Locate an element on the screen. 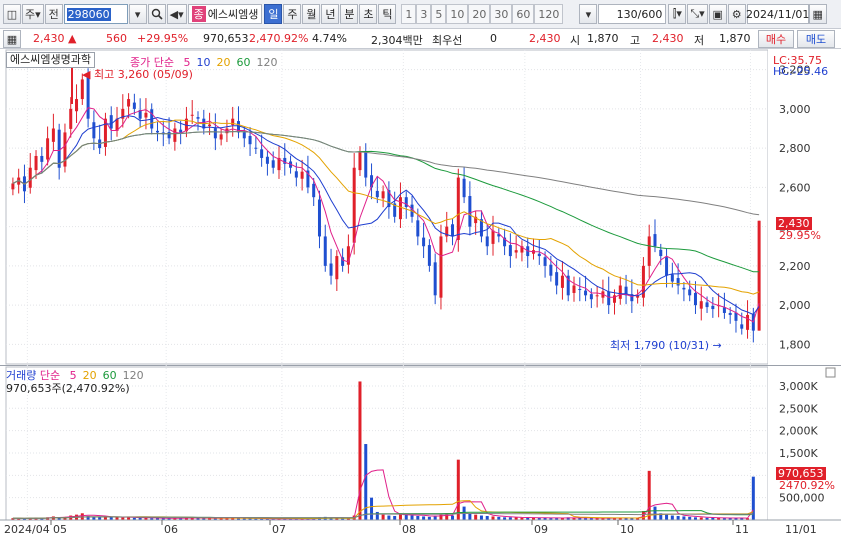  buy-button: 매수 is located at coordinates (776, 39).